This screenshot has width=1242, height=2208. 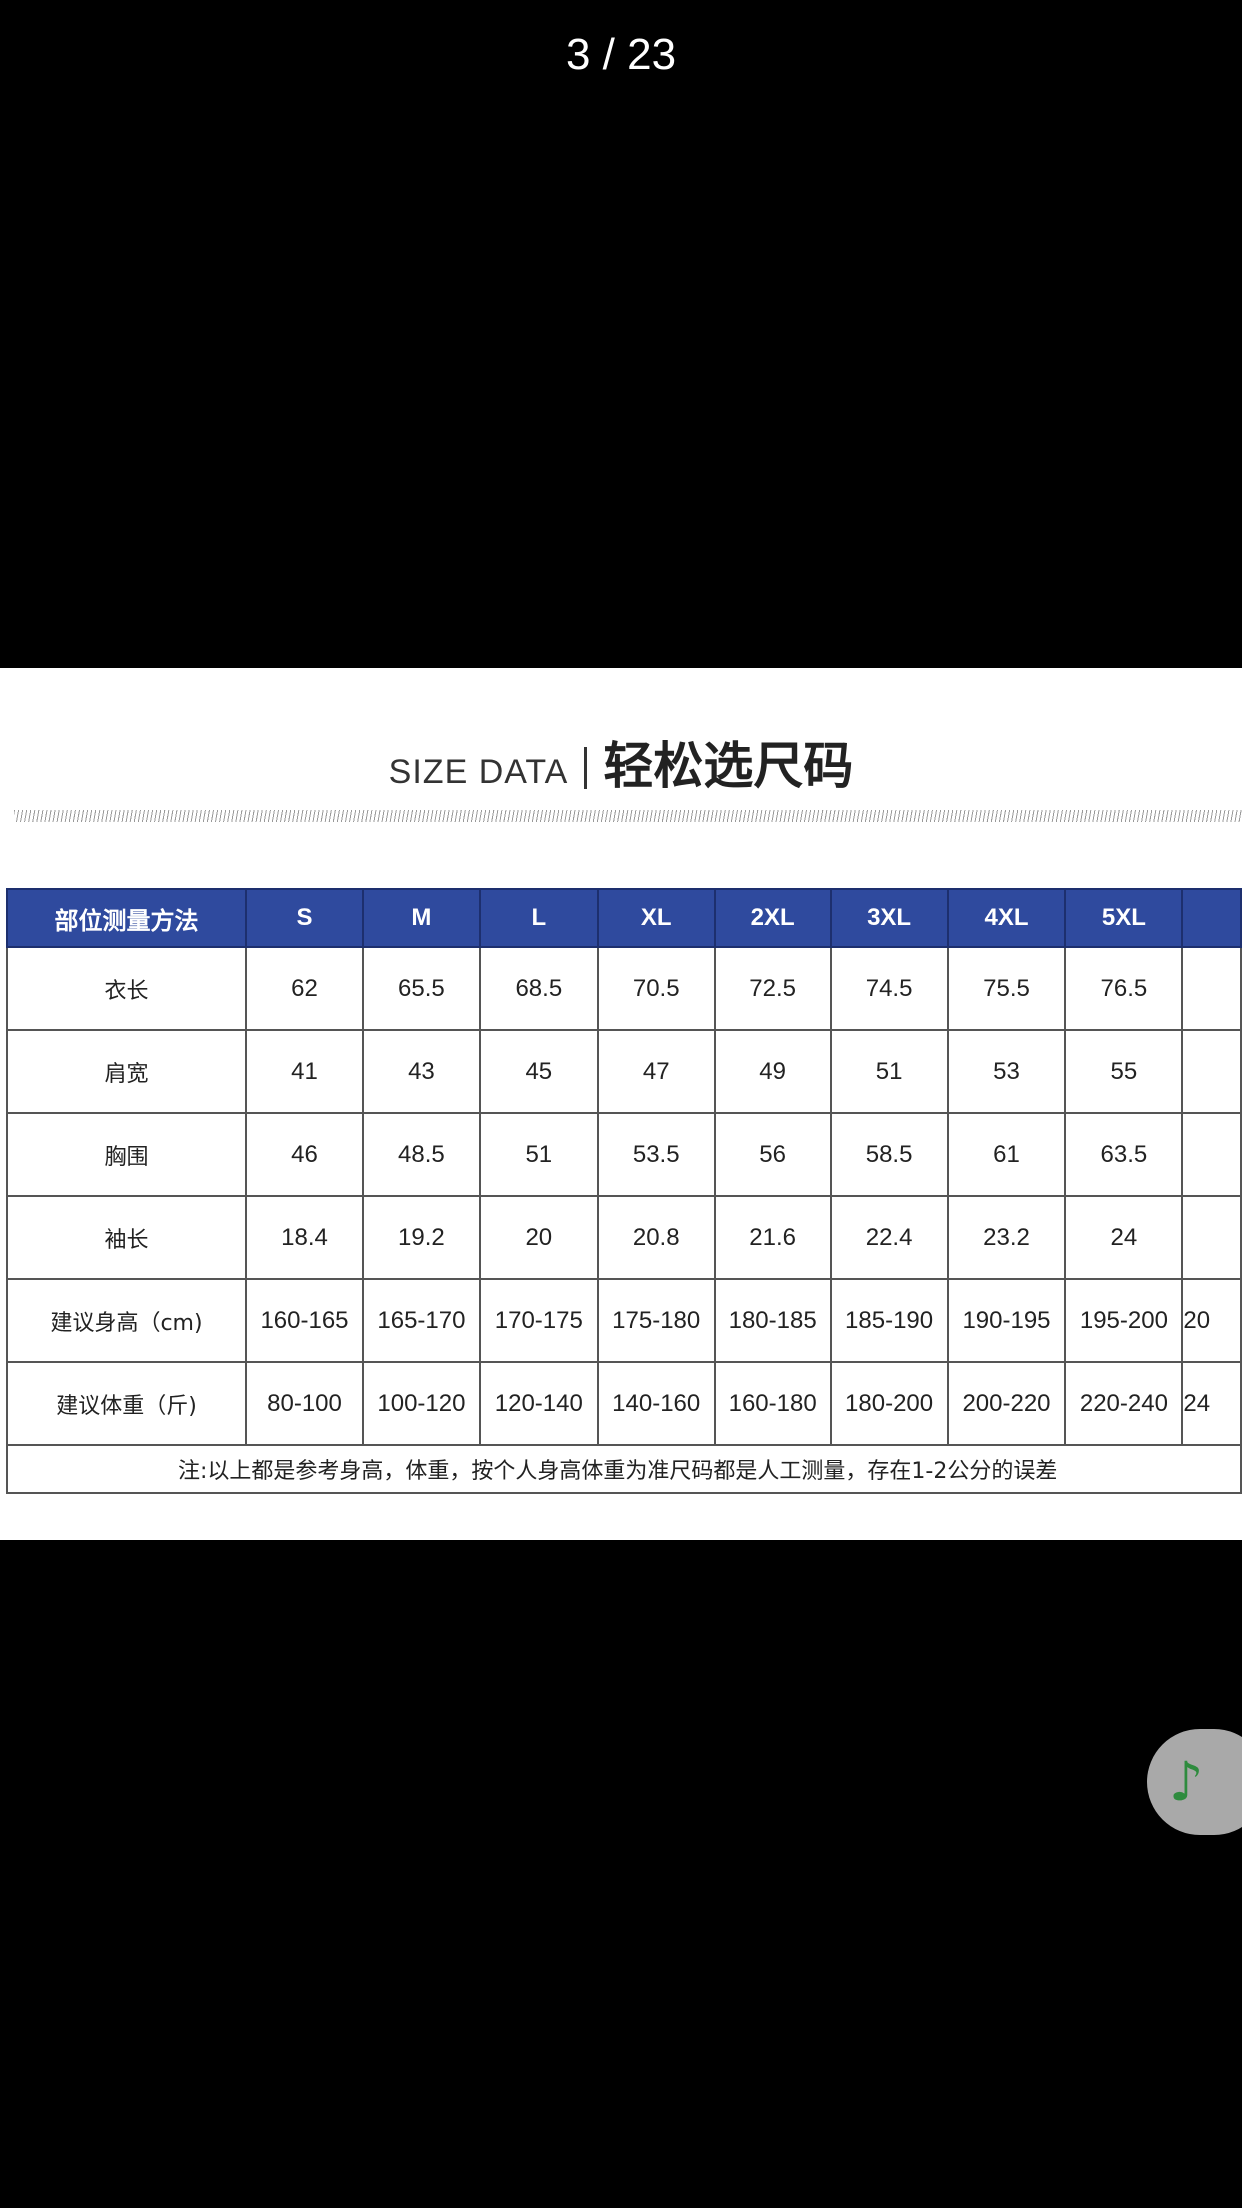 I want to click on title-en: SIZE DATA, so click(x=478, y=772).